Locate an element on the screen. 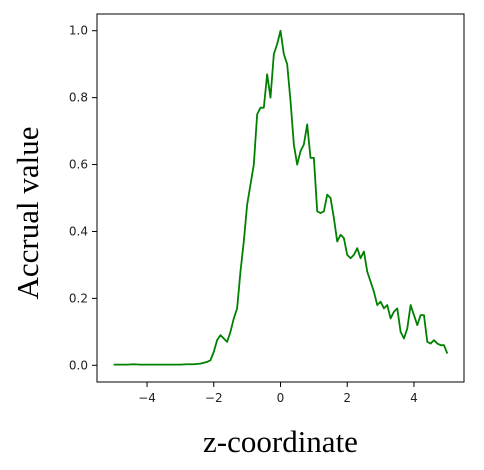  x-tick-label: 0 is located at coordinates (281, 398).